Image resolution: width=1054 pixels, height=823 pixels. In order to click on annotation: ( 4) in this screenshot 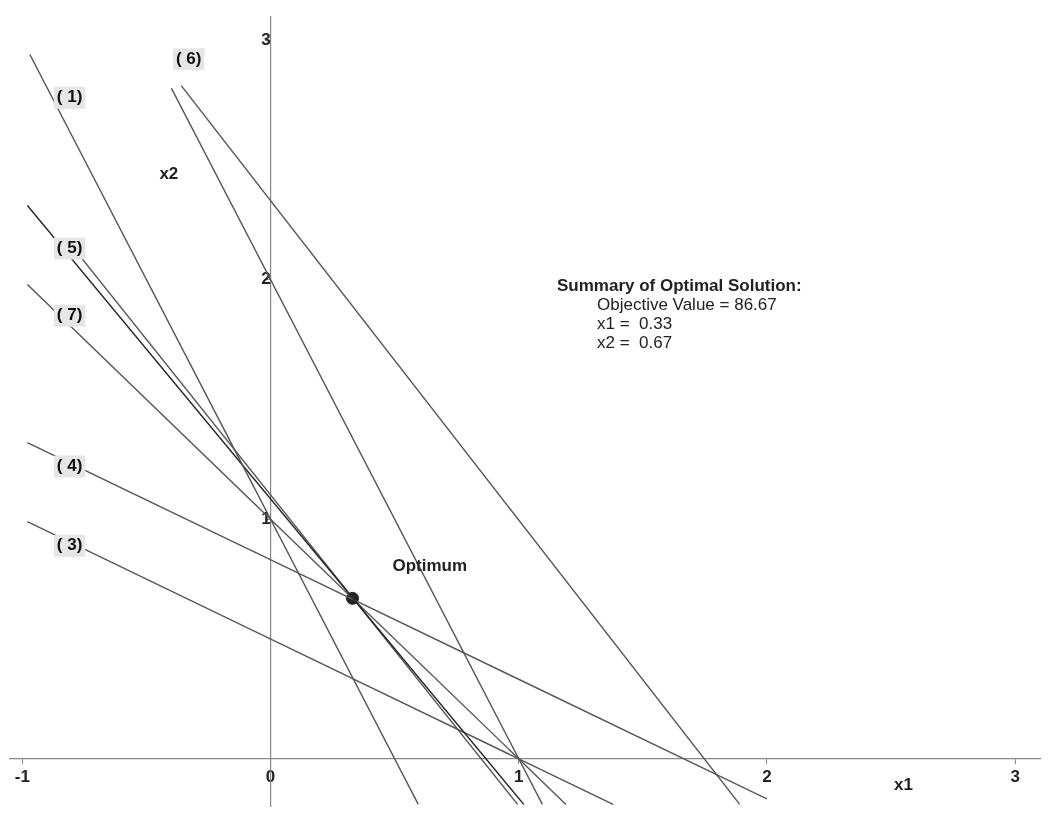, I will do `click(69, 466)`.